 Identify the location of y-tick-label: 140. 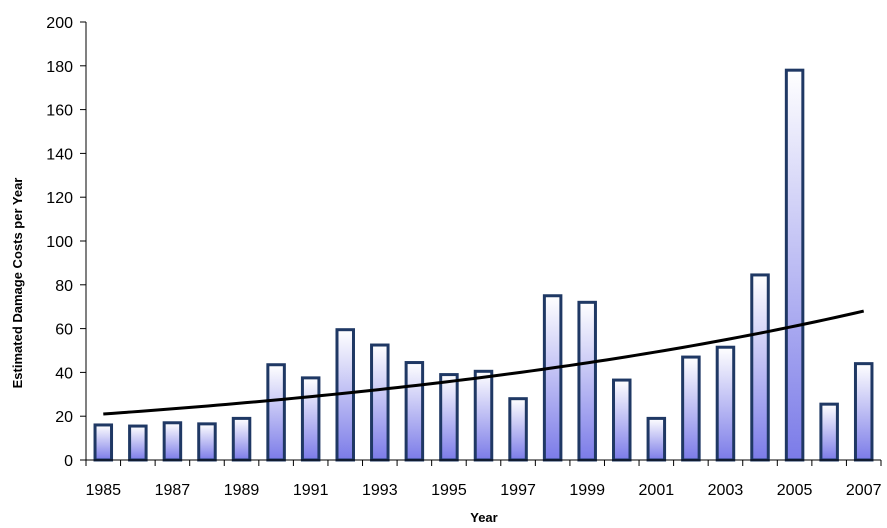
(59, 154).